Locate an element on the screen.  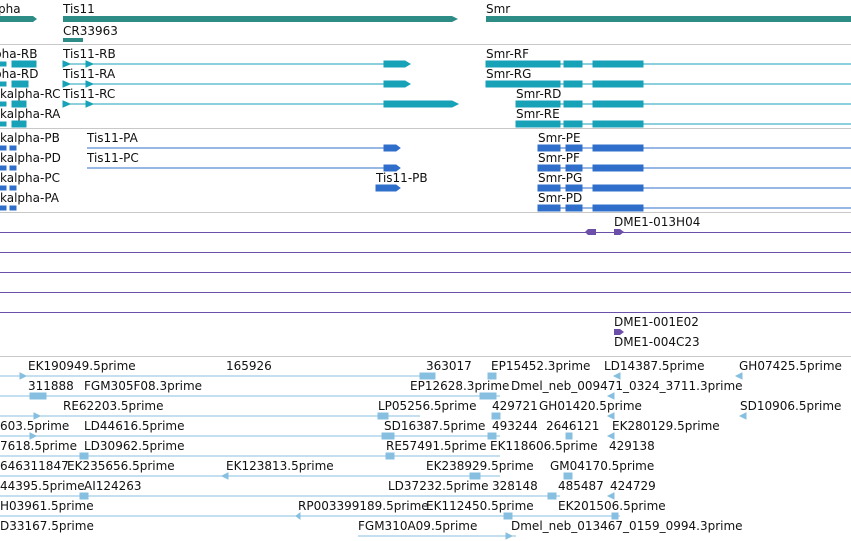
gene-glyph-tis11 is located at coordinates (260, 19).